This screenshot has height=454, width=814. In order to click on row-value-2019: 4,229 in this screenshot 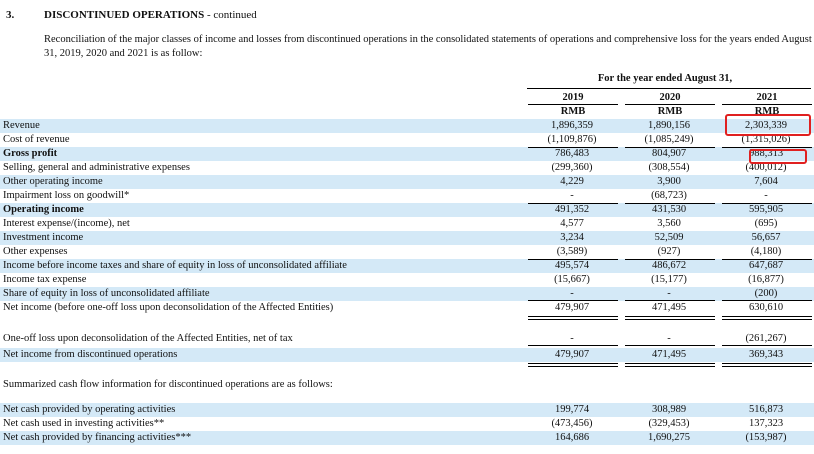, I will do `click(572, 181)`.